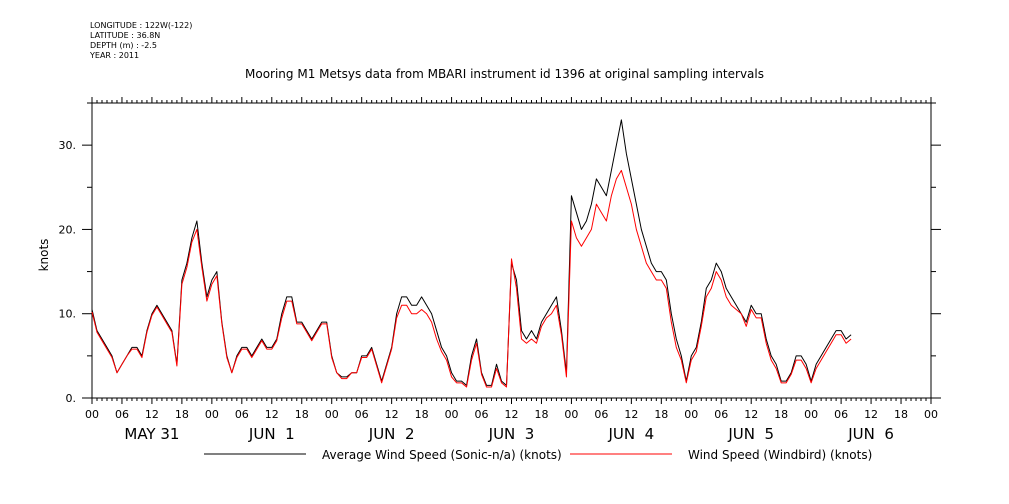  Describe the element at coordinates (442, 455) in the screenshot. I see `legend-label-average-wind: Average Wind Speed (Sonic-n/a) (knots)` at that location.